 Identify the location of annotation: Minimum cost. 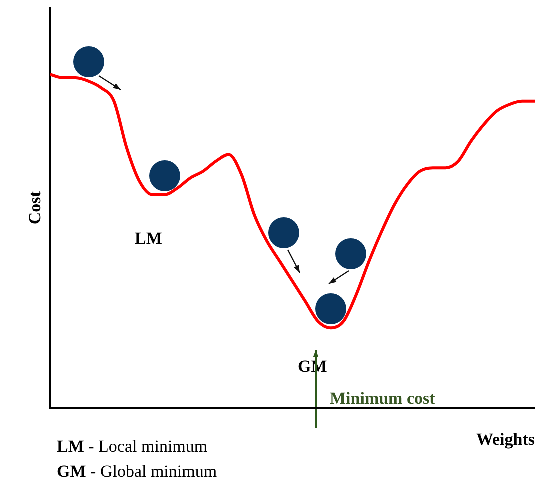
(383, 399).